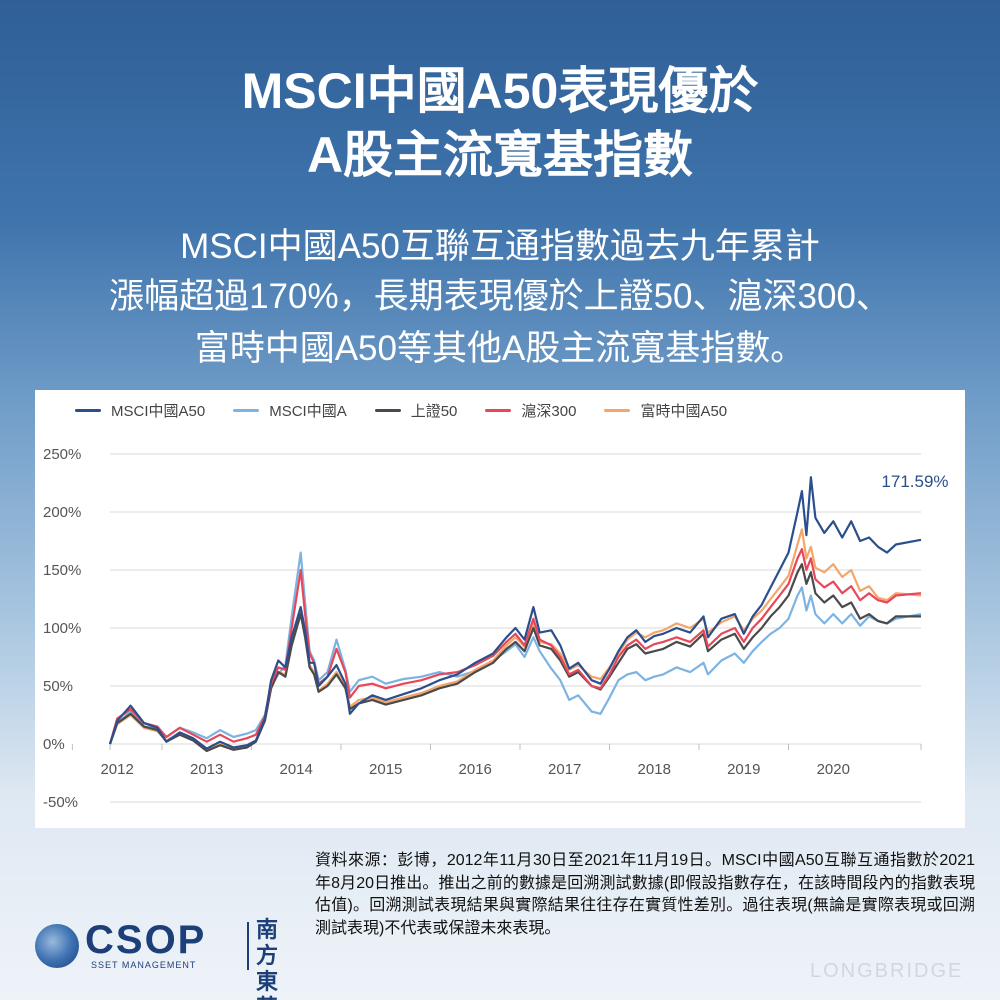 The image size is (1000, 1000). I want to click on x-tick-label: 2018, so click(654, 769).